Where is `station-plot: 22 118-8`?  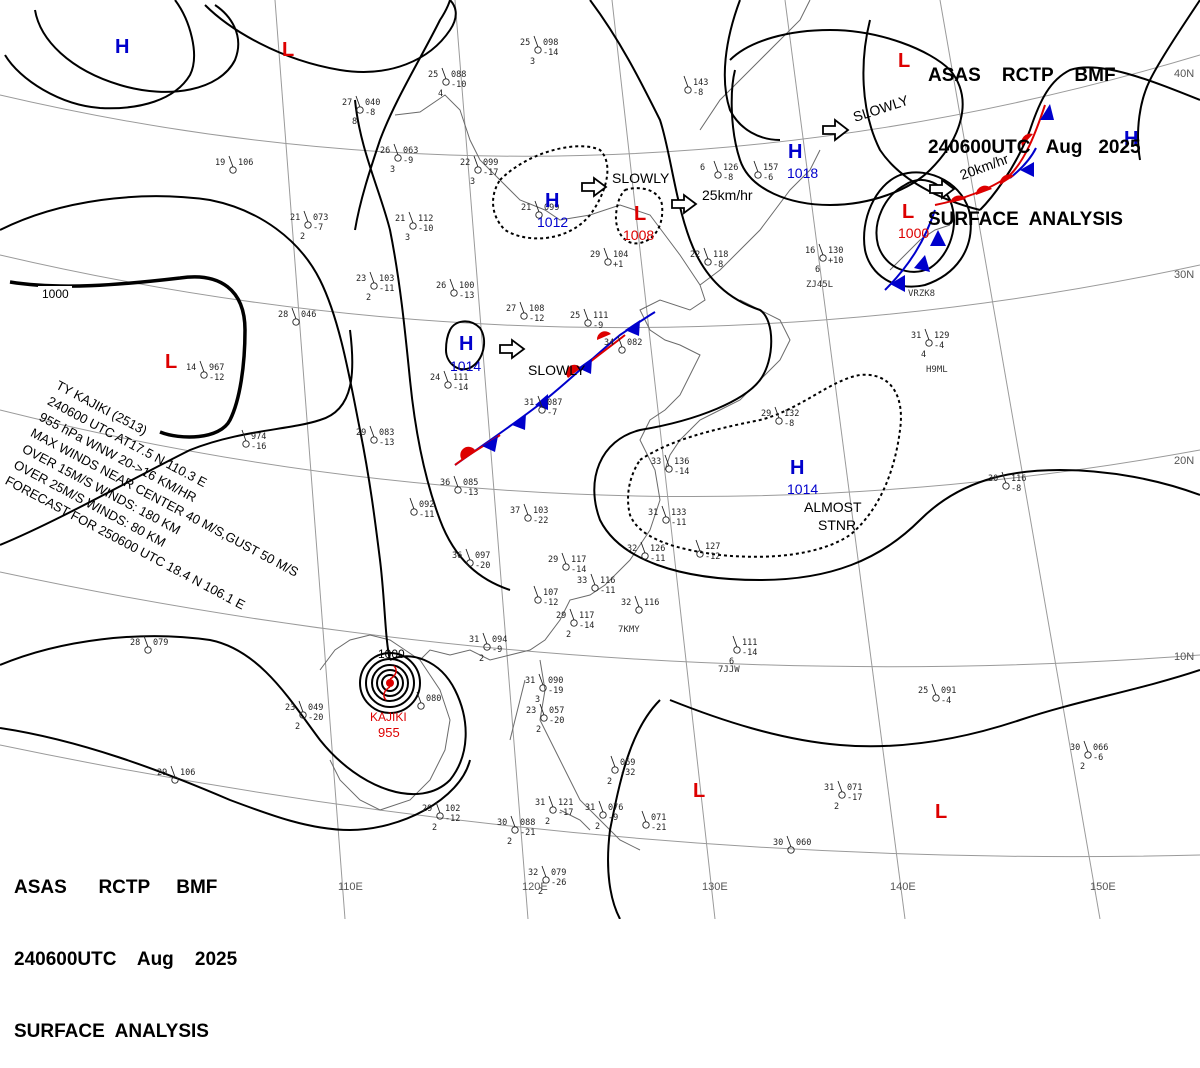
station-plot: 22 118-8 is located at coordinates (709, 258).